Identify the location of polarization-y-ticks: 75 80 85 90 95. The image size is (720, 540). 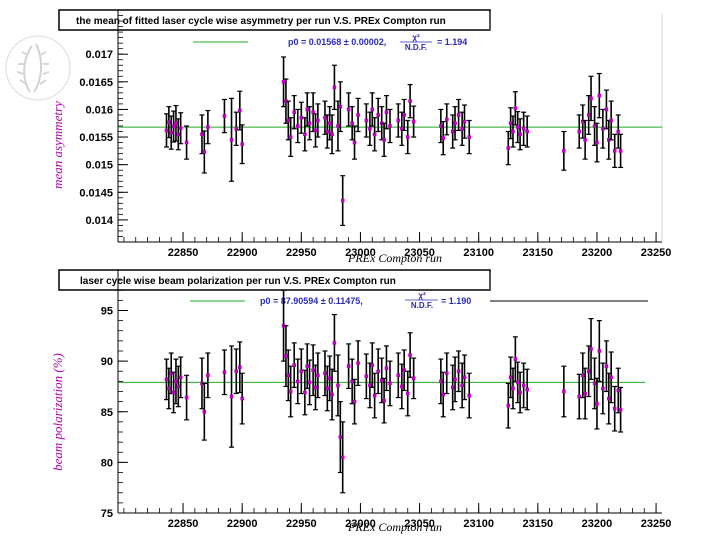
(114, 394).